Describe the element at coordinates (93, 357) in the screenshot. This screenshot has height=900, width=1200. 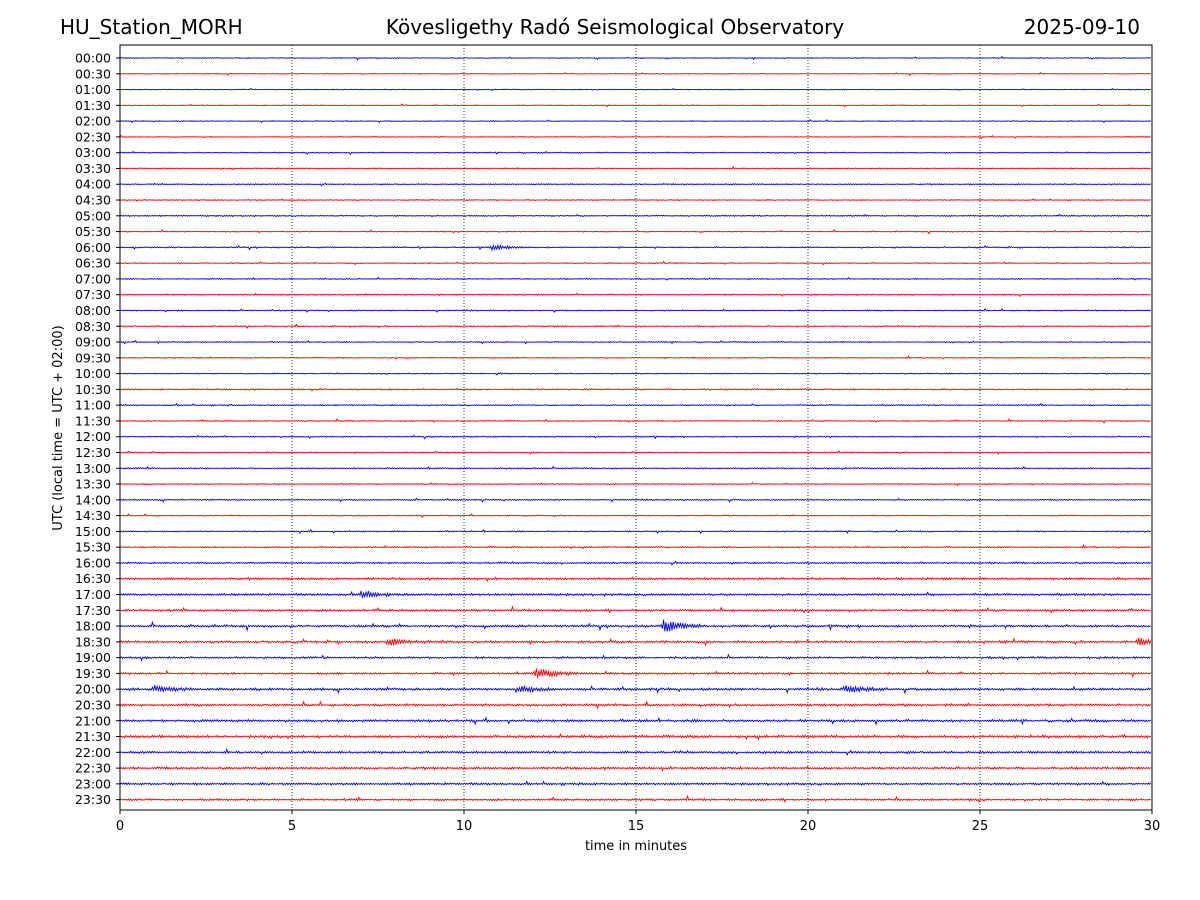
I see `y-tick-label: 09:30` at that location.